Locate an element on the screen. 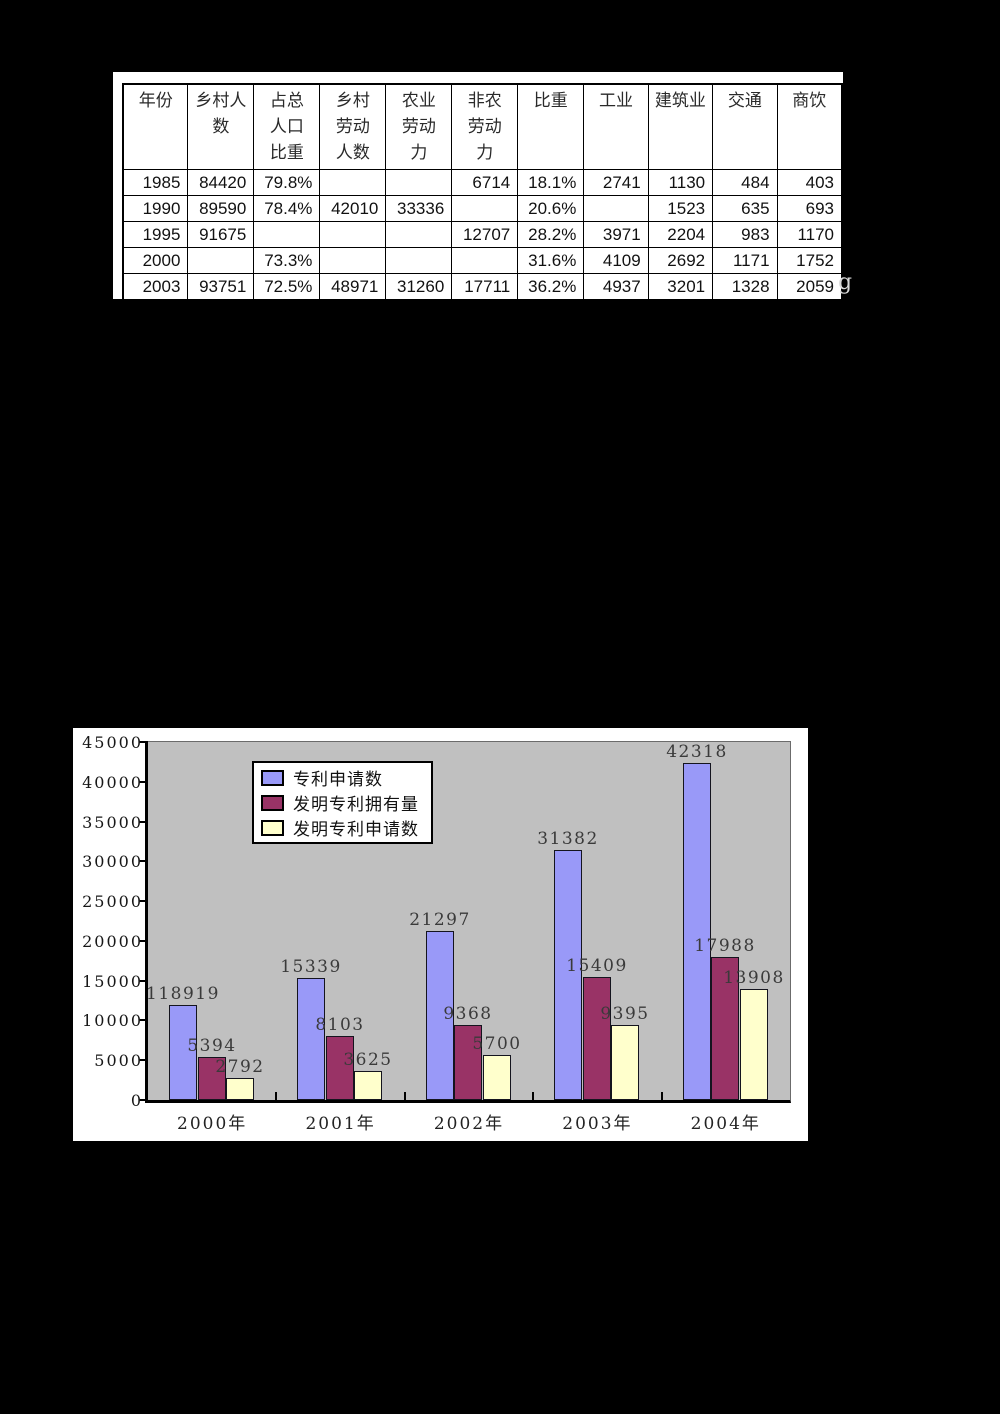  x-axis-label: 2000年 is located at coordinates (212, 1124).